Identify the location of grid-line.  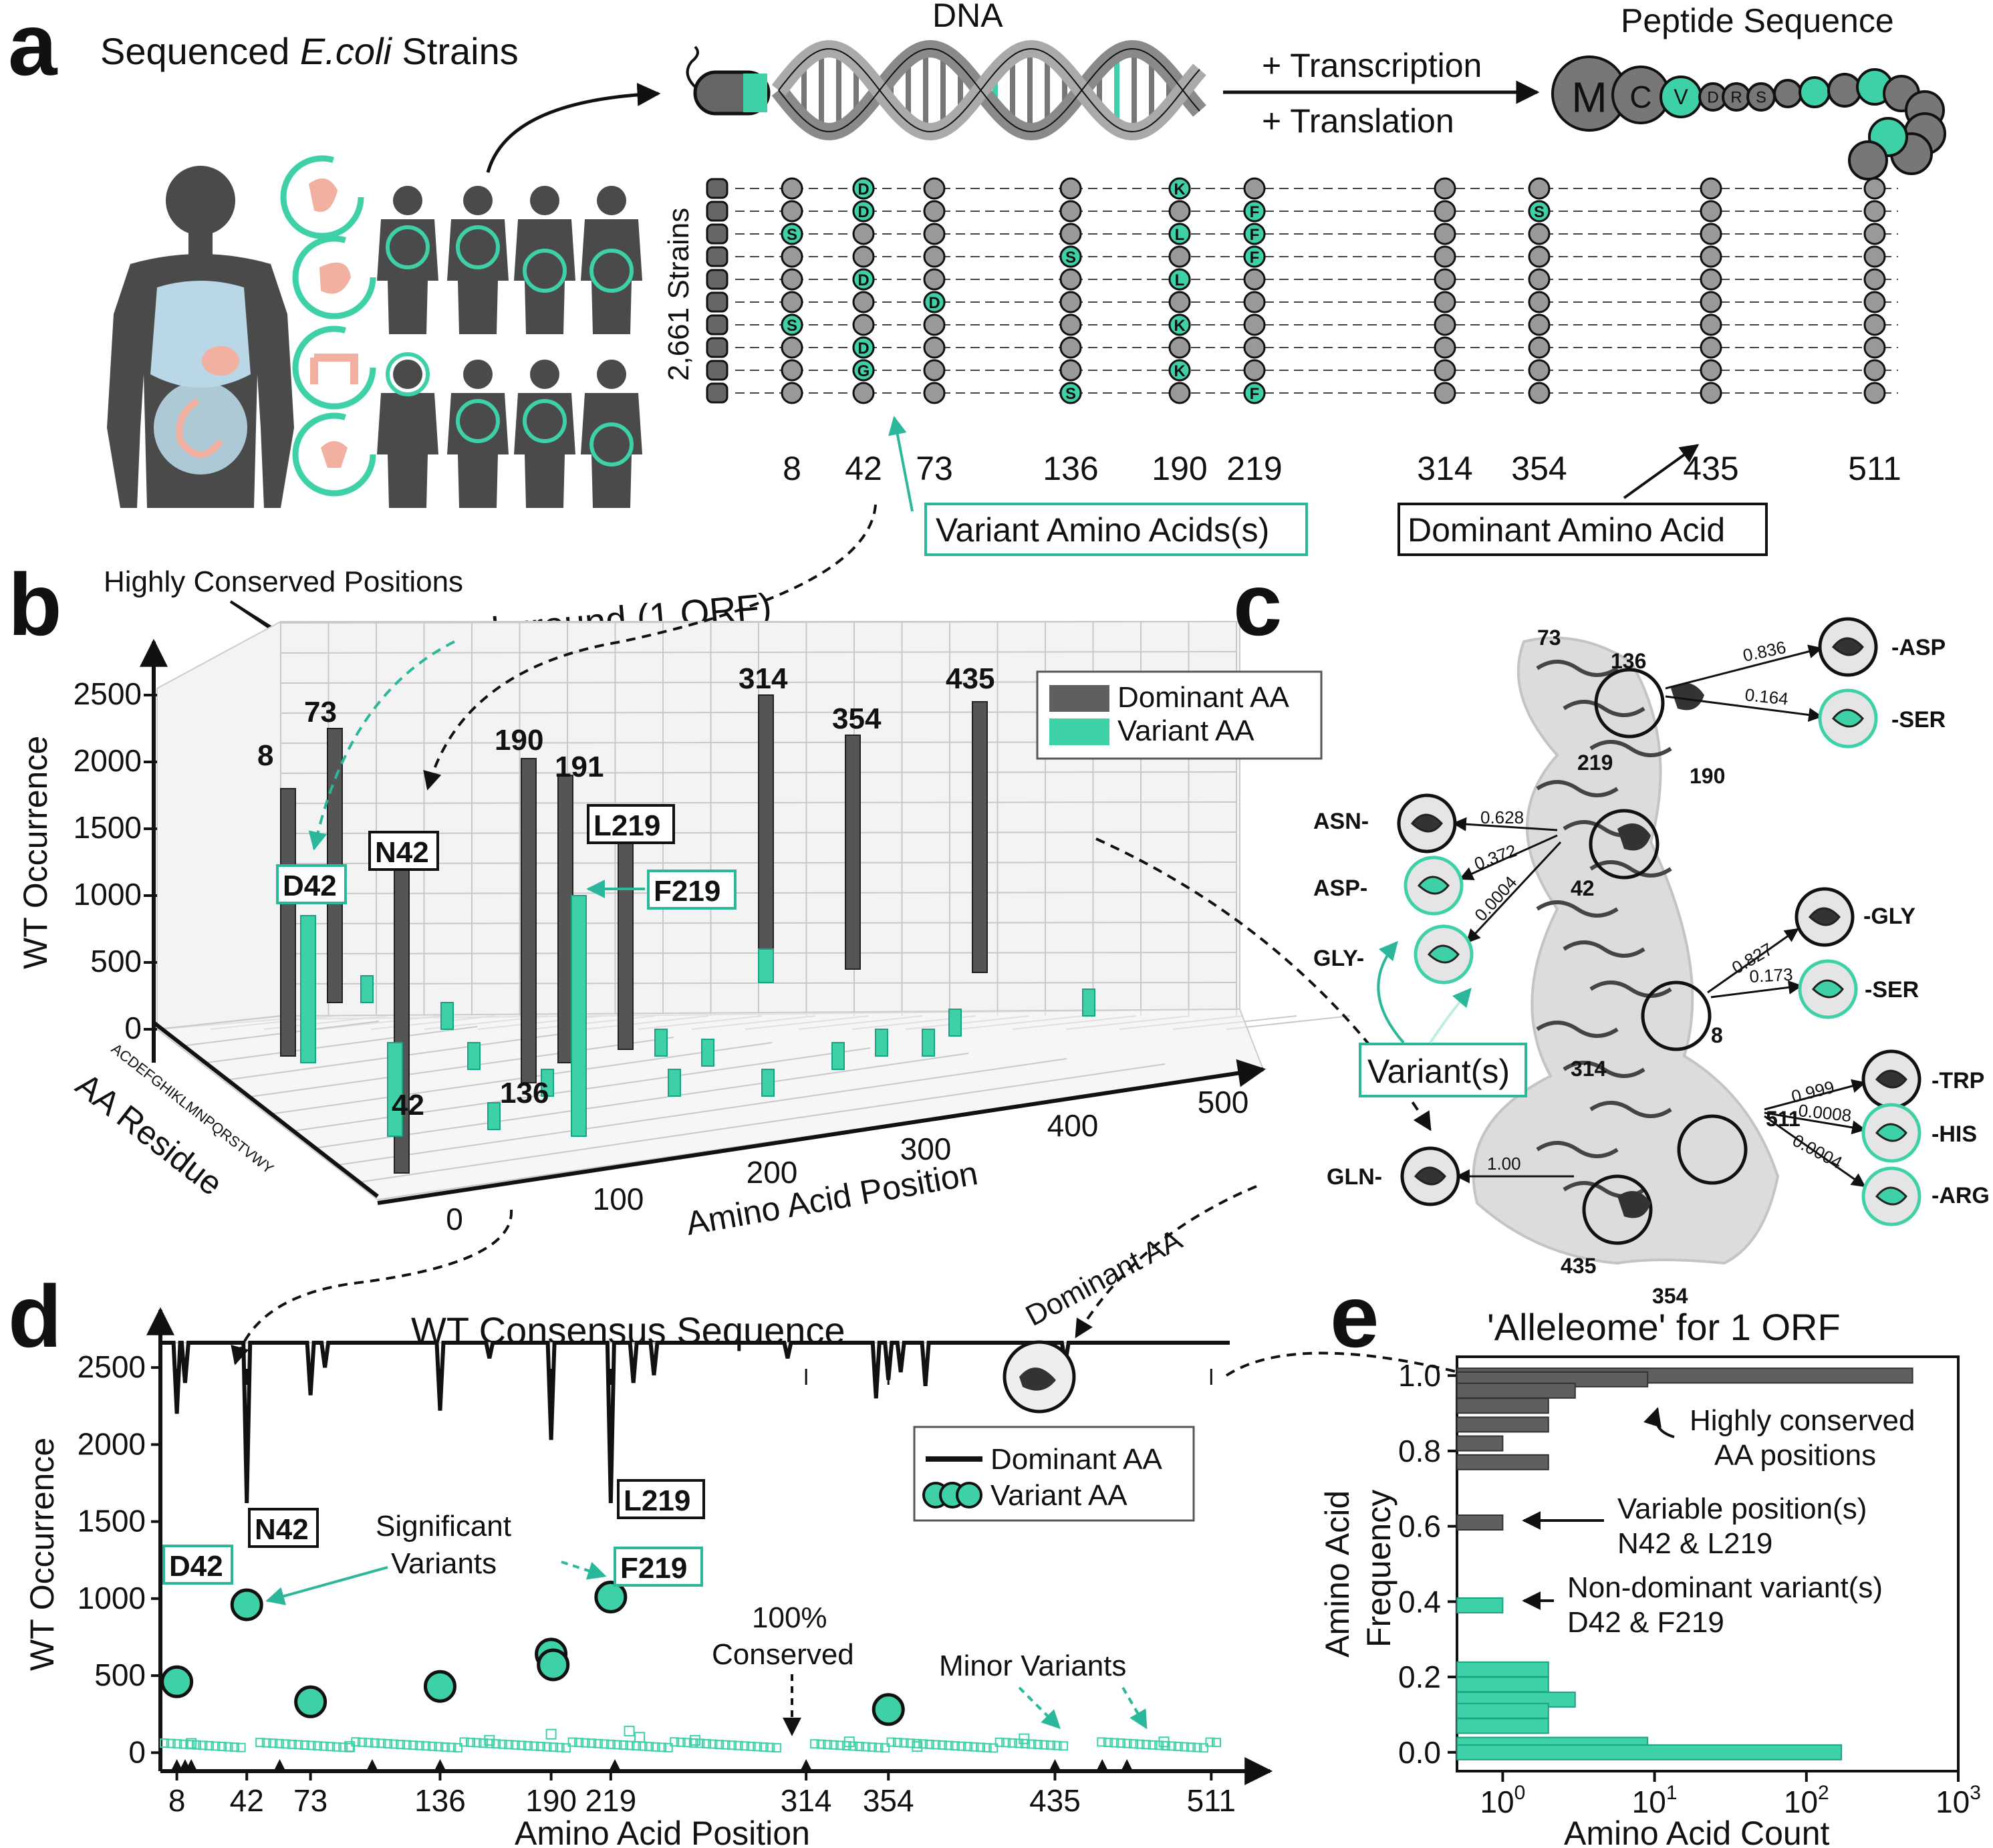
(279, 1034).